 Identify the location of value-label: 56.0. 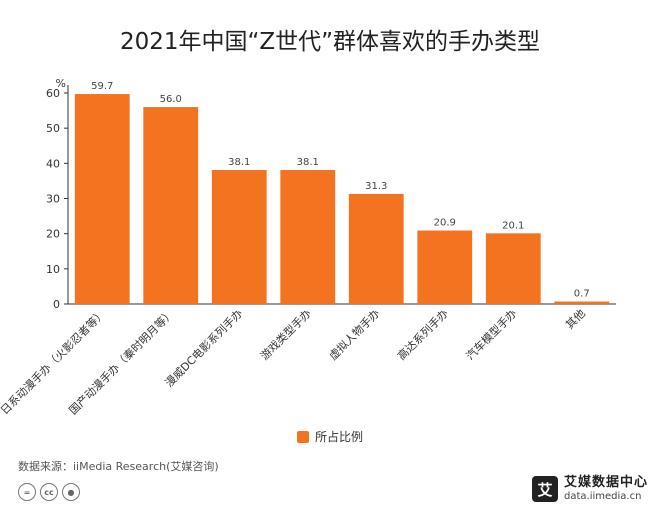
(171, 99).